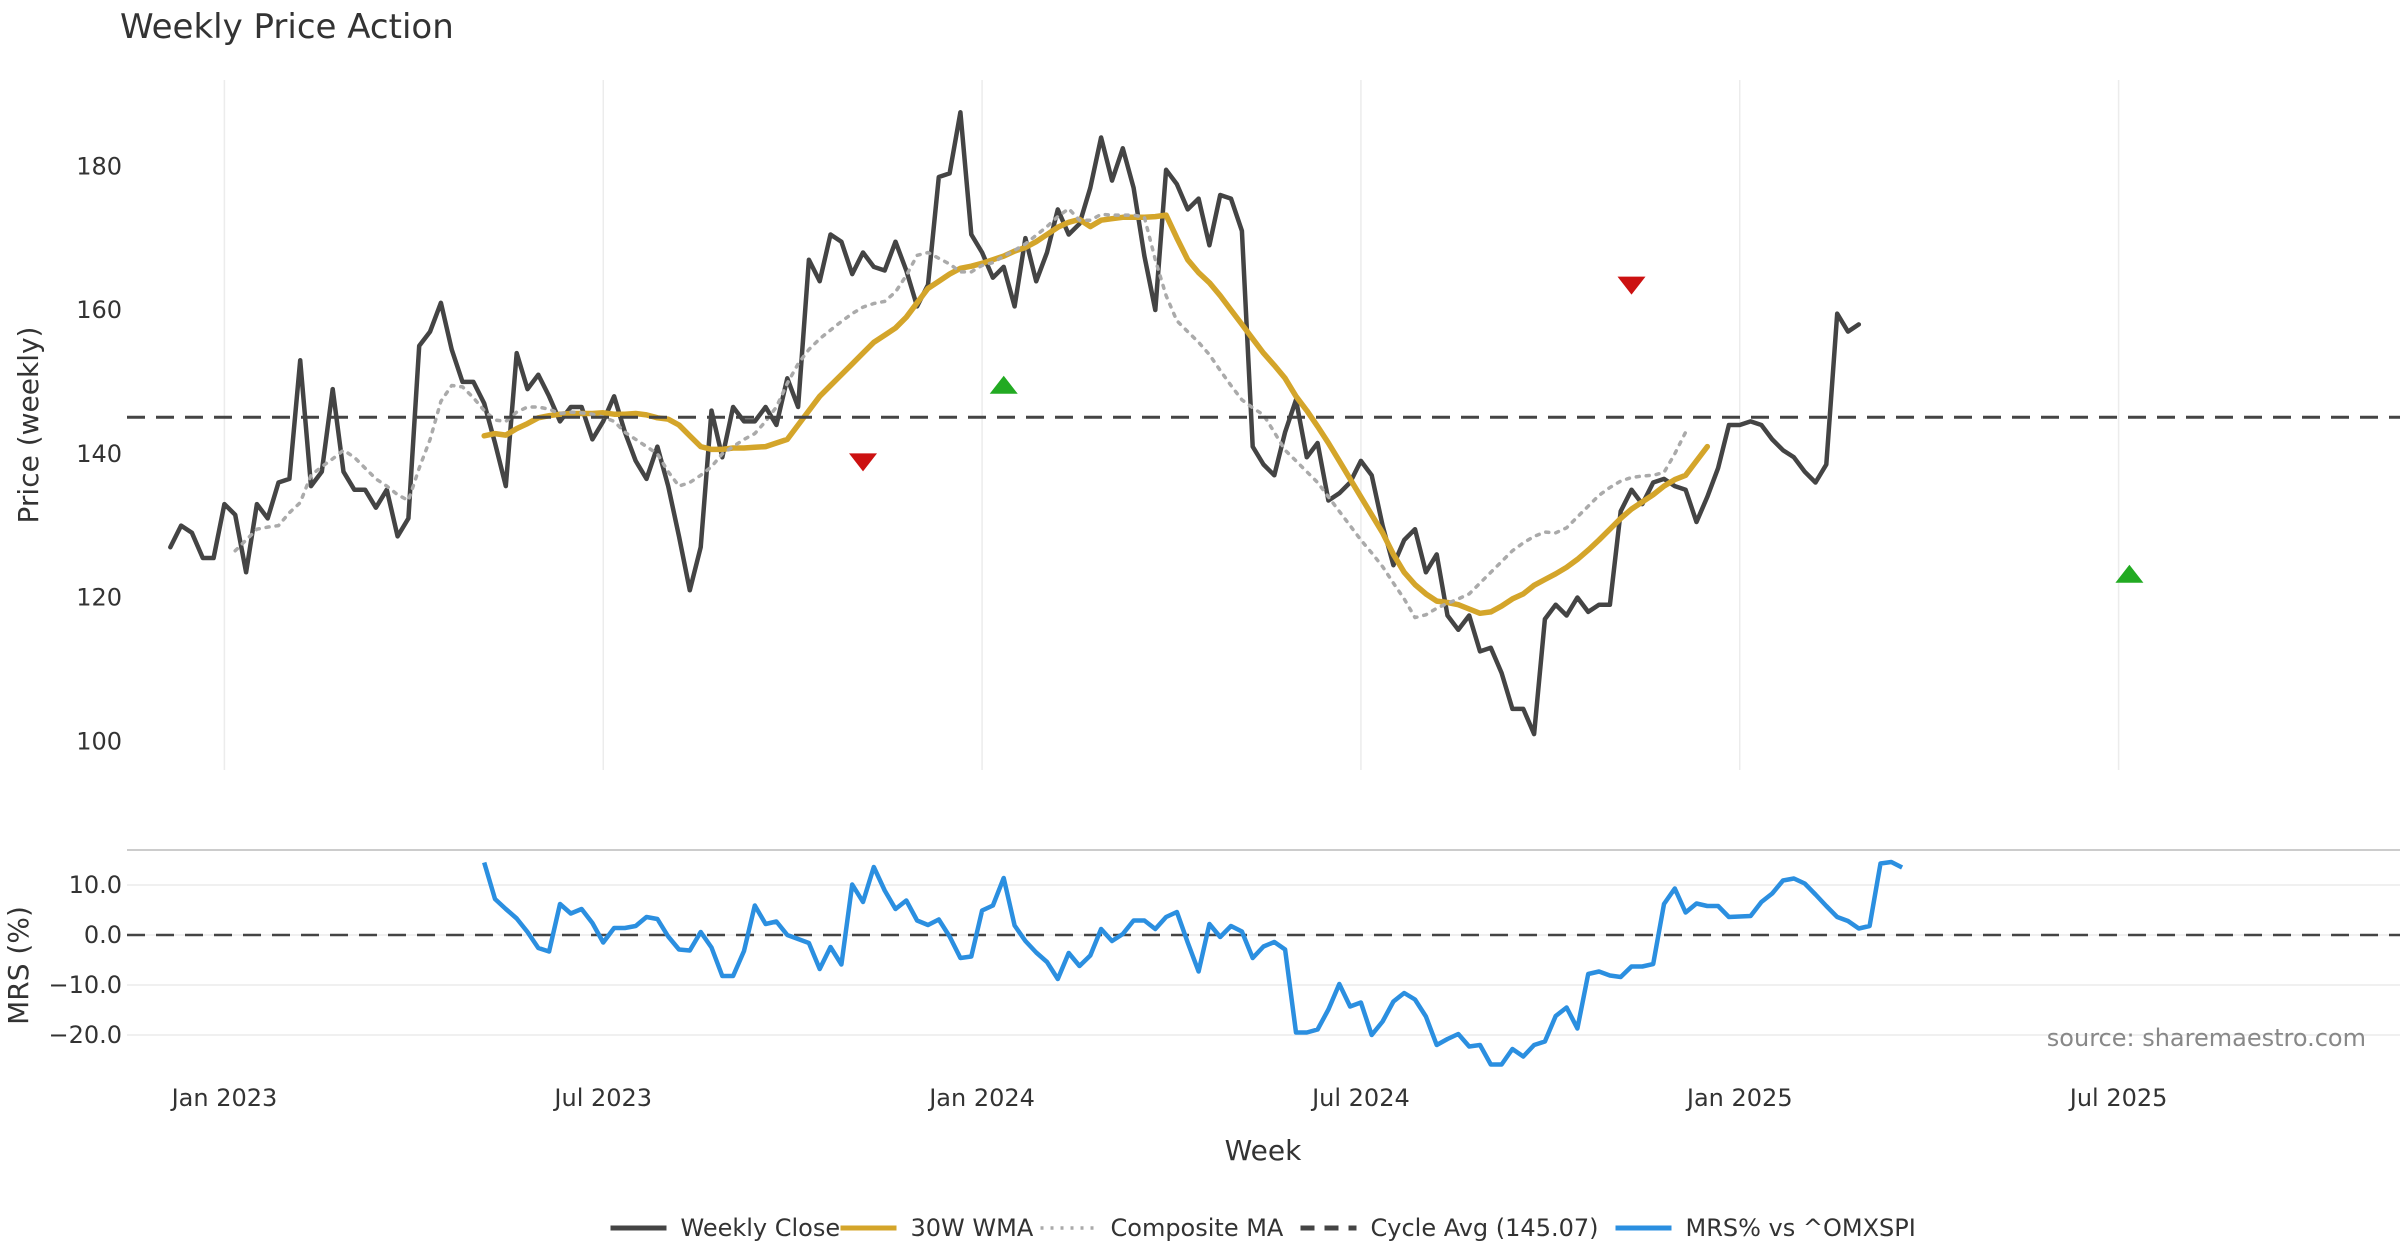 This screenshot has width=2400, height=1260. Describe the element at coordinates (2206, 1038) in the screenshot. I see `source-note: source: sharemaestro.com` at that location.